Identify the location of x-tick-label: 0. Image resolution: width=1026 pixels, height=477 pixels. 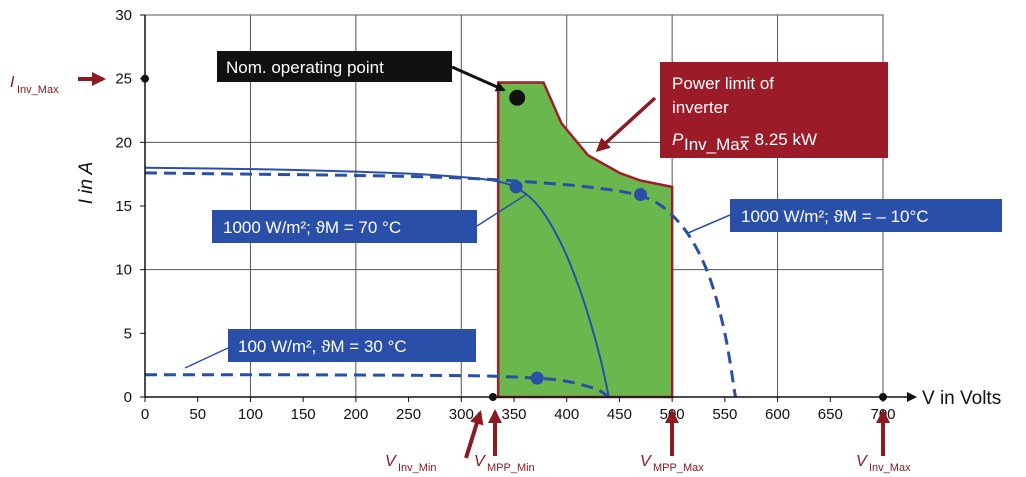
(145, 414).